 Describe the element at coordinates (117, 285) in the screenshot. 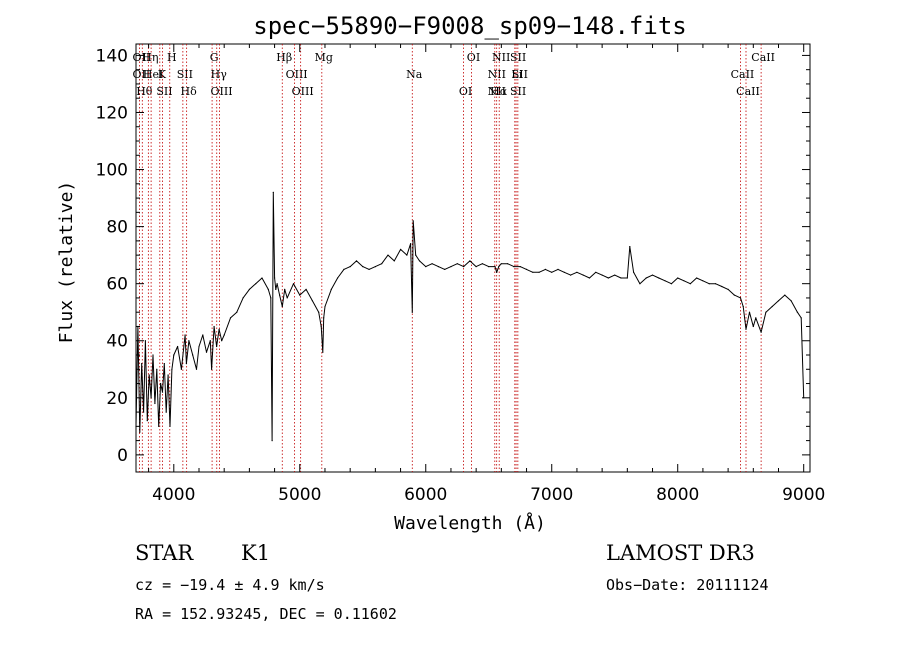

I see `y-tick-label: 60` at that location.